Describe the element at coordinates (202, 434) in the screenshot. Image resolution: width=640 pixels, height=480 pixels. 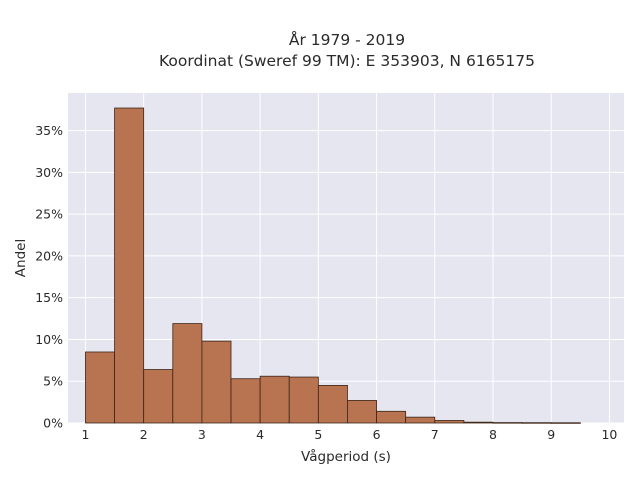
I see `x-tick-label: 3` at that location.